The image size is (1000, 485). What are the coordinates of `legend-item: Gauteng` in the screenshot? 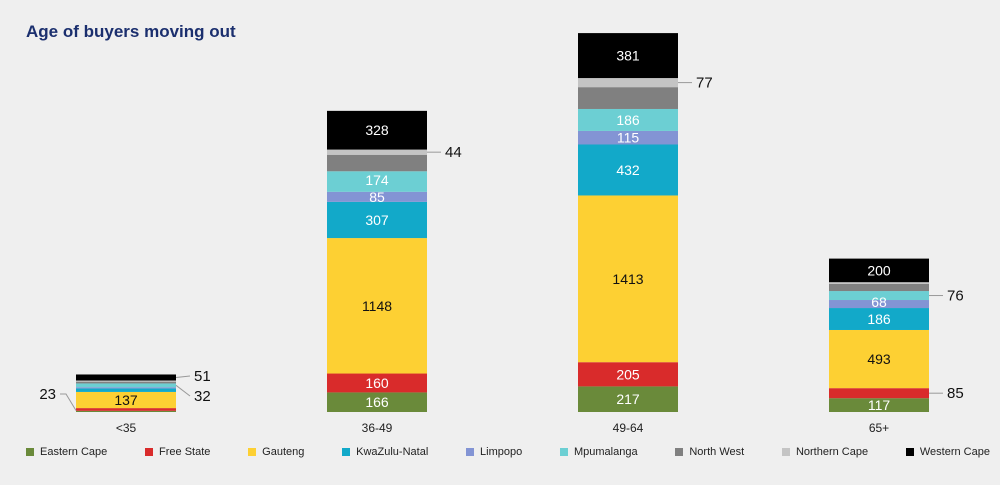 It's located at (276, 452).